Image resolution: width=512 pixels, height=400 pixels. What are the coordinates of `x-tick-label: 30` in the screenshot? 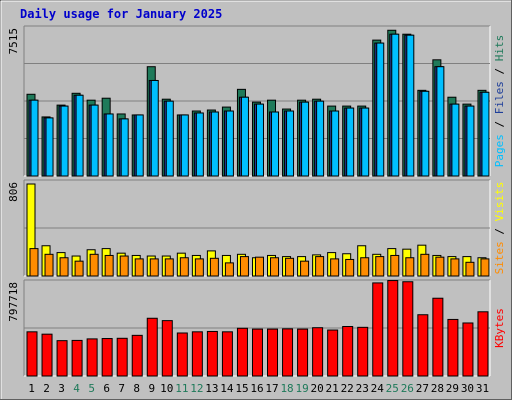 It's located at (467, 388).